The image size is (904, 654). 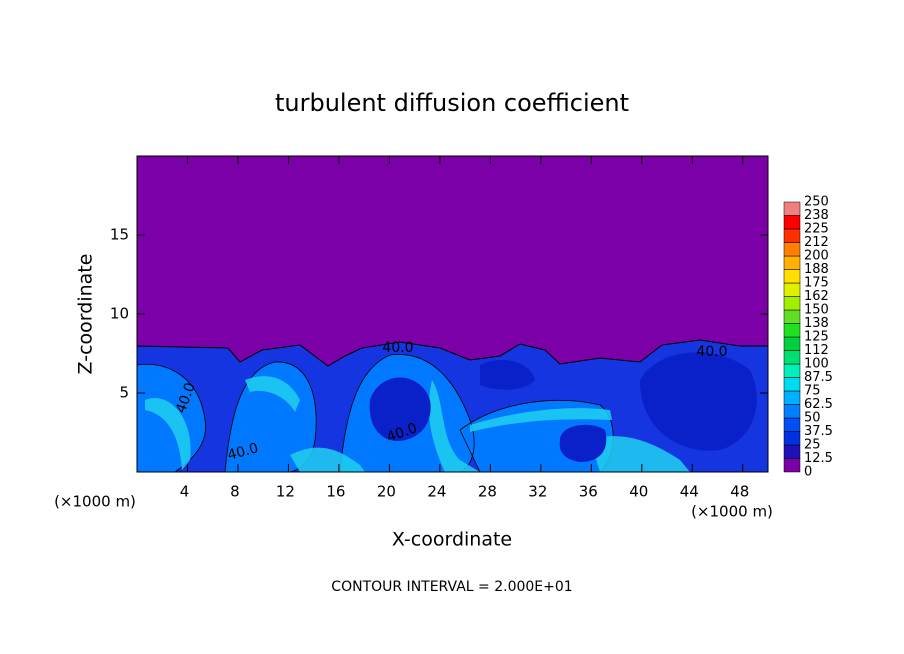 I want to click on colorbar-tick-label: 75, so click(x=812, y=391).